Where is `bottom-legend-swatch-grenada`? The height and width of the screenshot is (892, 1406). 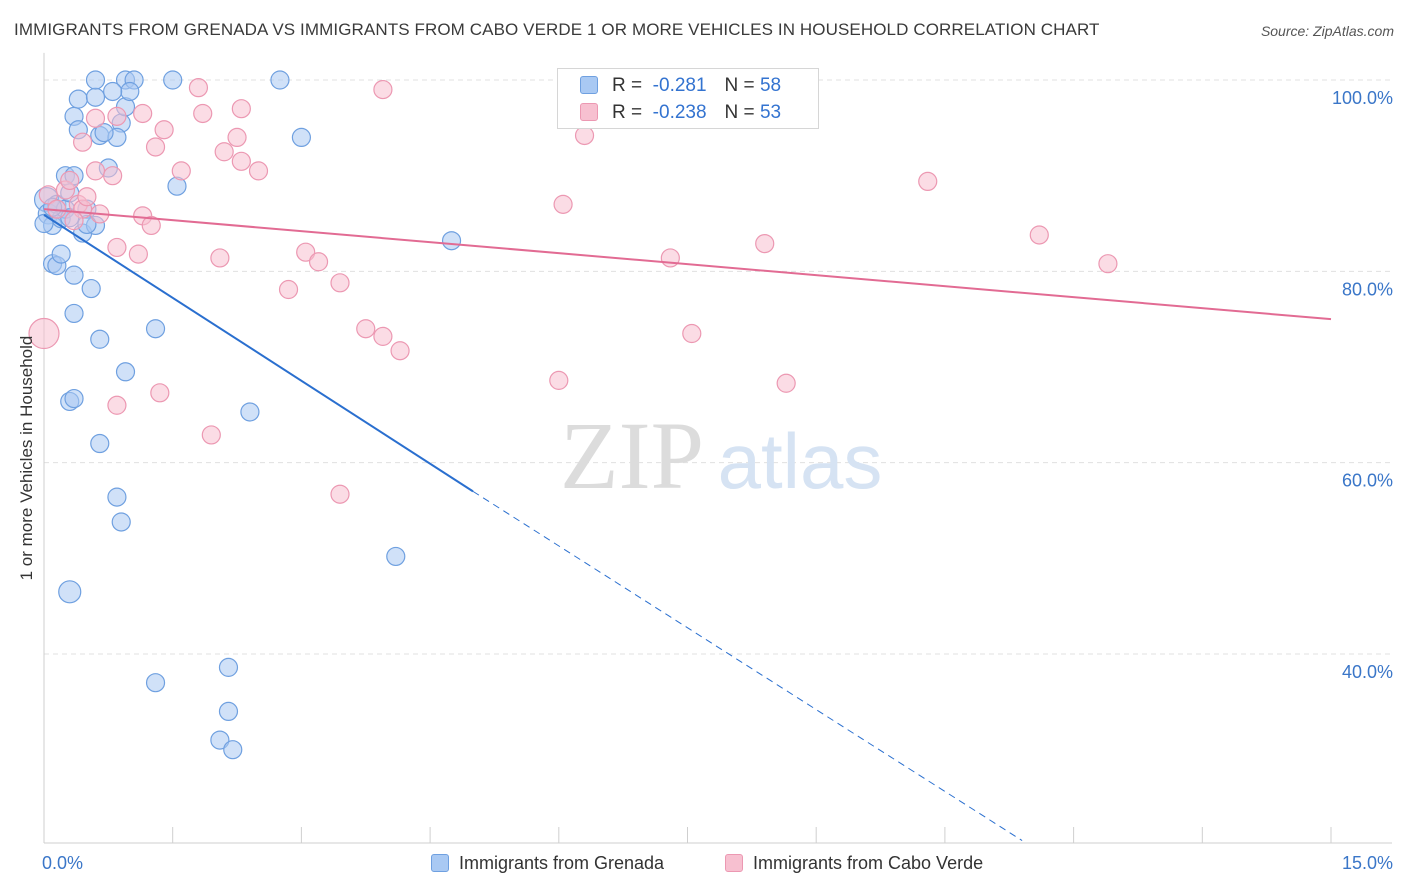
bottom-legend-swatch-grenada is located at coordinates (440, 863).